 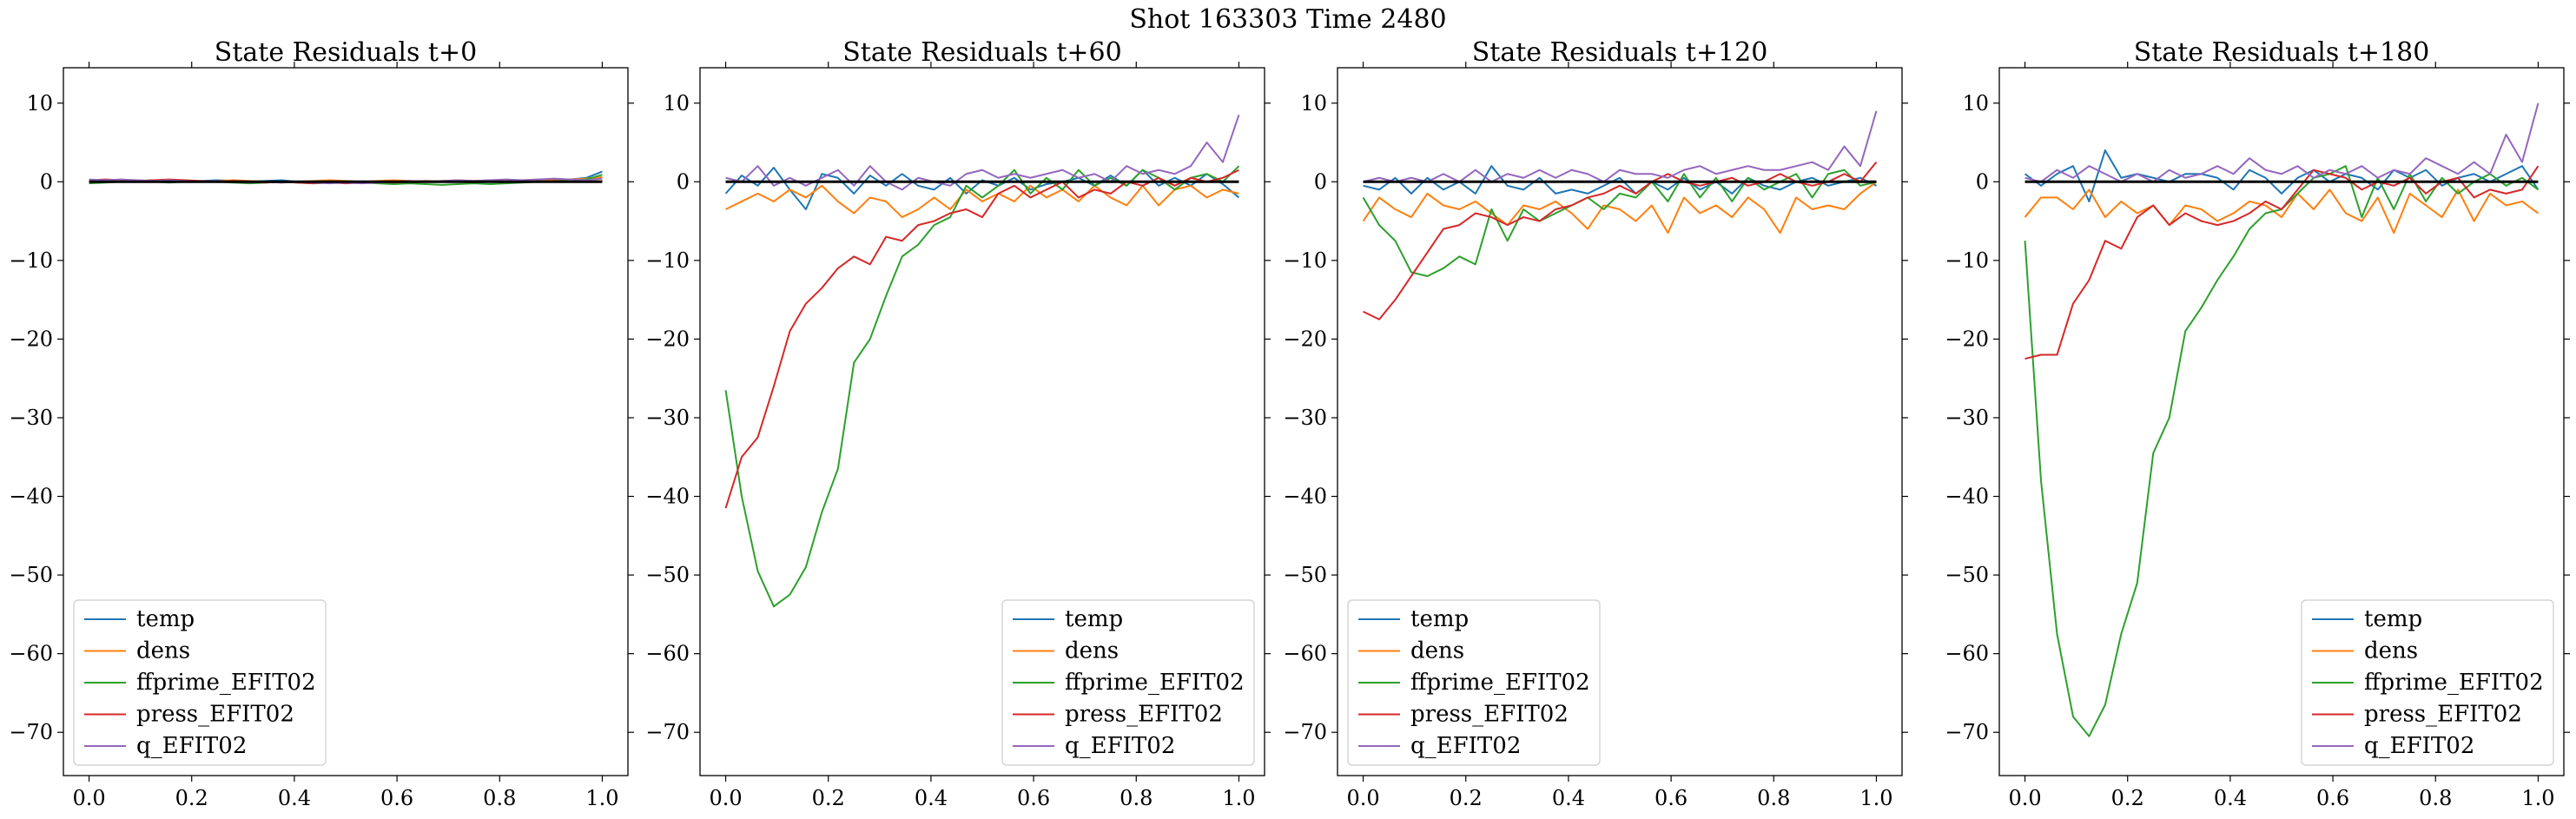 What do you see at coordinates (1287, 19) in the screenshot?
I see `figure-suptitle: Shot 163303 Time 2480` at bounding box center [1287, 19].